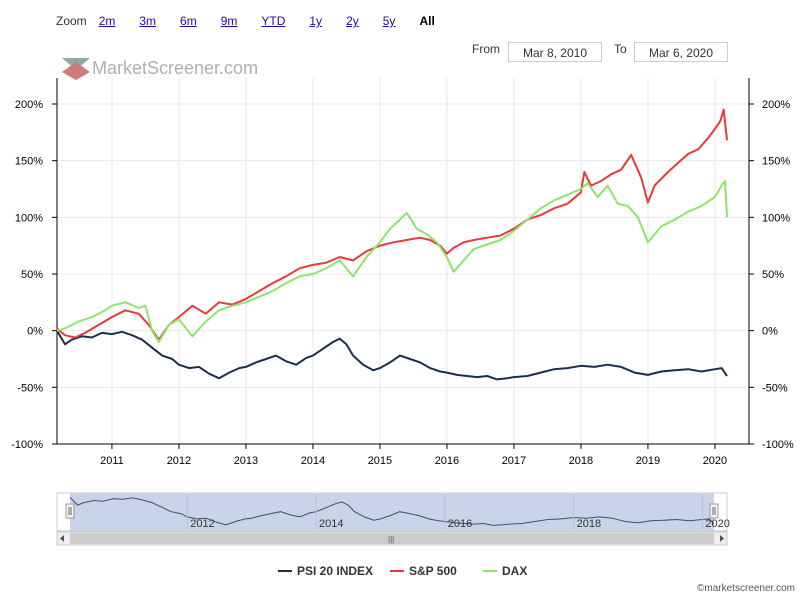  I want to click on y-tick-label-right: 200%, so click(776, 105).